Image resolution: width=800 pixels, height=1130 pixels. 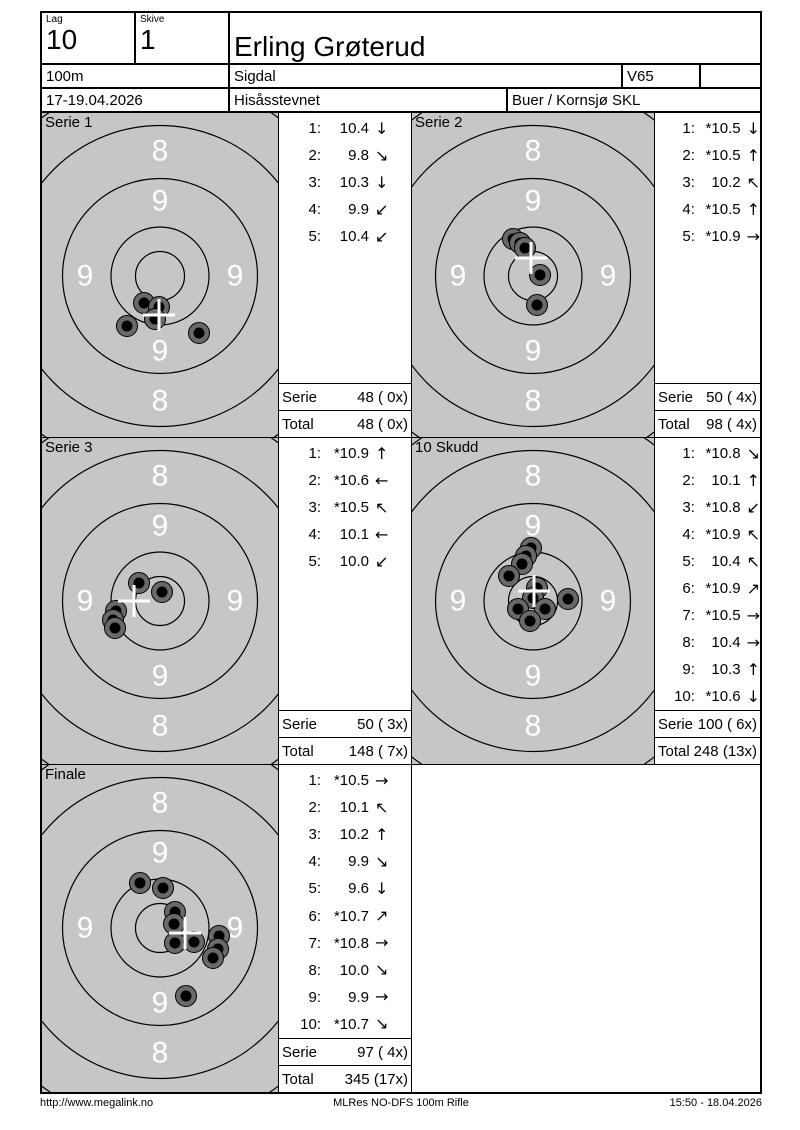 I want to click on distance-cell: 100m, so click(x=136, y=76).